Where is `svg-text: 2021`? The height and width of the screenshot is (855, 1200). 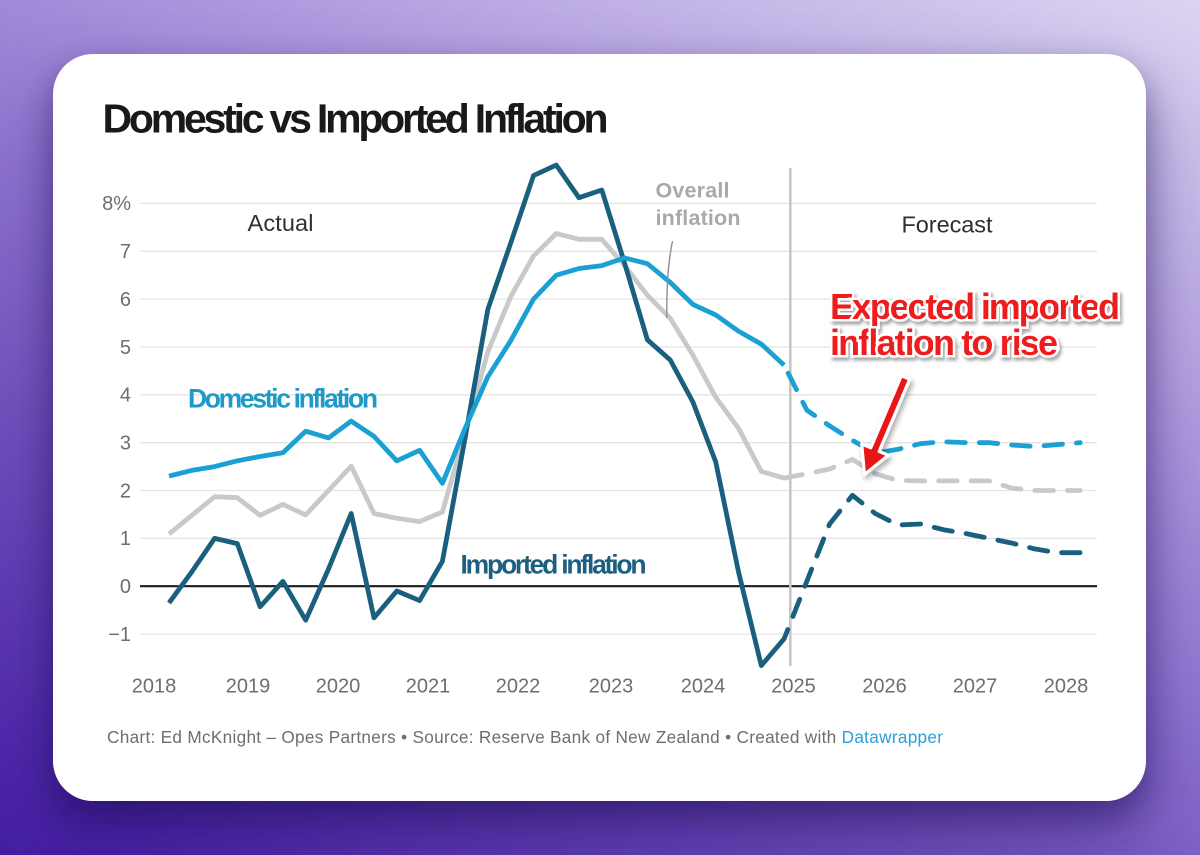 svg-text: 2021 is located at coordinates (428, 687).